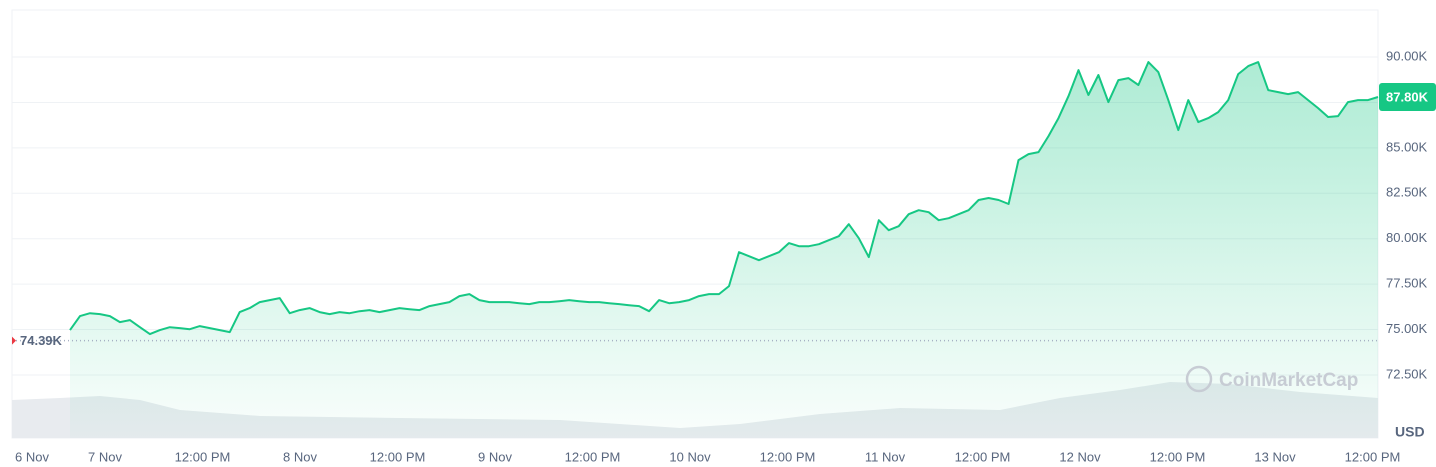 Image resolution: width=1436 pixels, height=467 pixels. I want to click on x-tick-label: 7 Nov, so click(105, 456).